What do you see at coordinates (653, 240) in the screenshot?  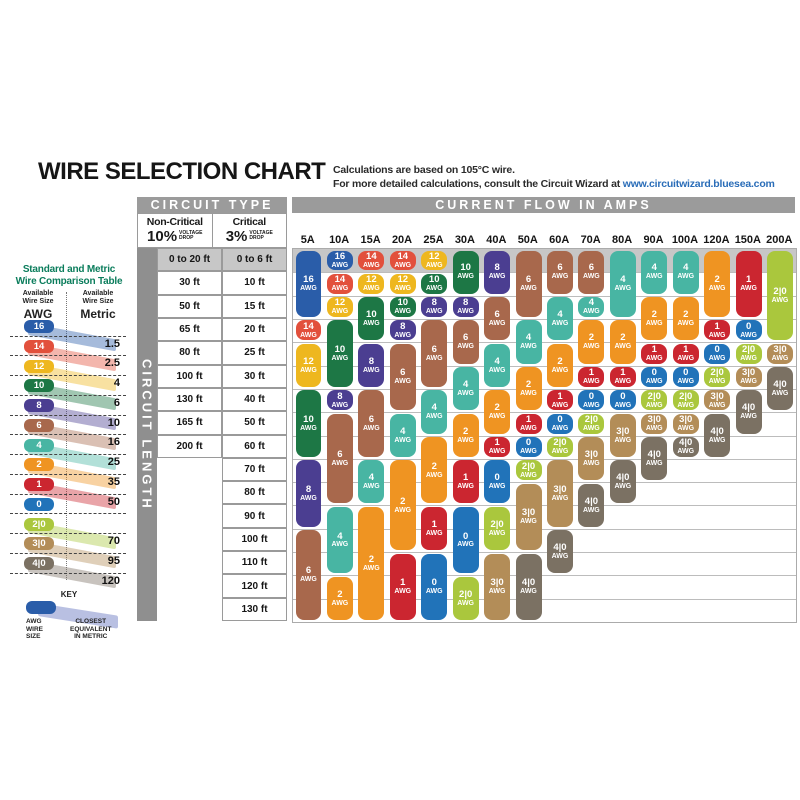 I see `amp-column-header: 90A` at bounding box center [653, 240].